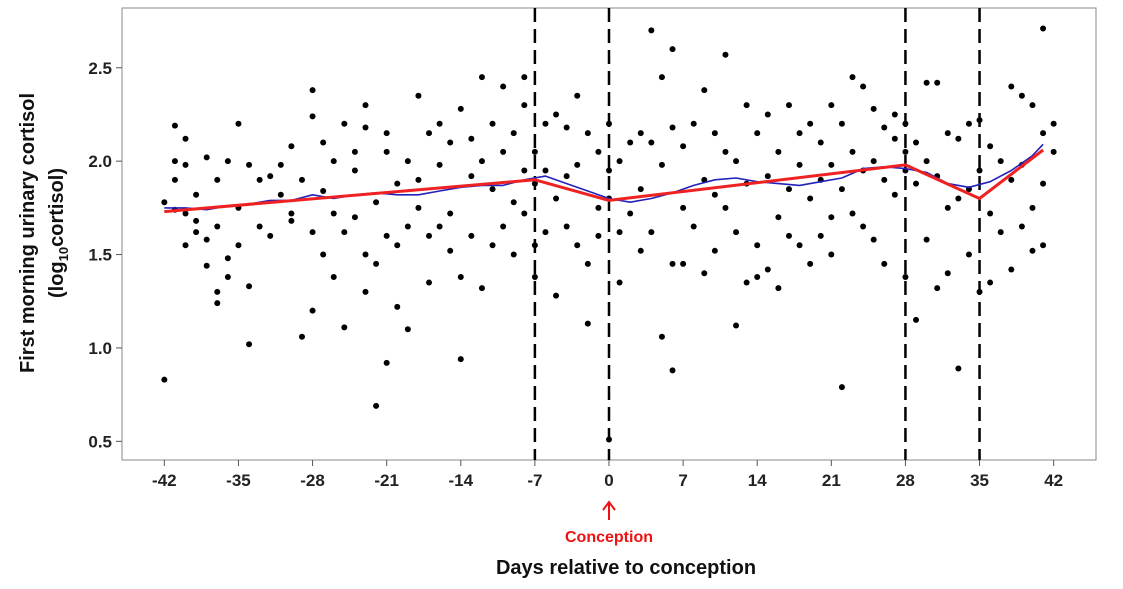  I want to click on line-layer, so click(604, 178).